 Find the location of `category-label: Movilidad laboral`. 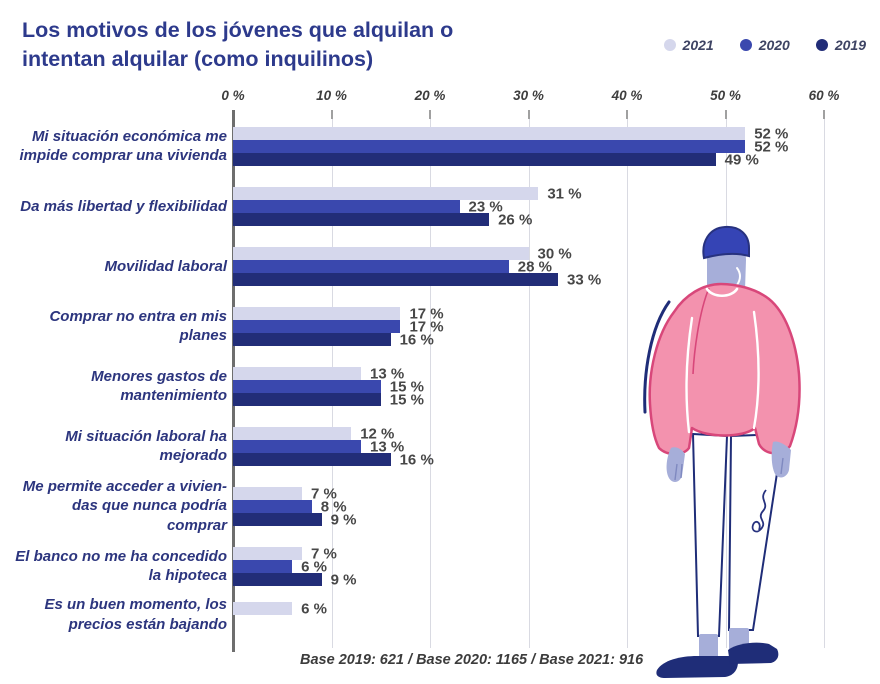

category-label: Movilidad laboral is located at coordinates (165, 266).